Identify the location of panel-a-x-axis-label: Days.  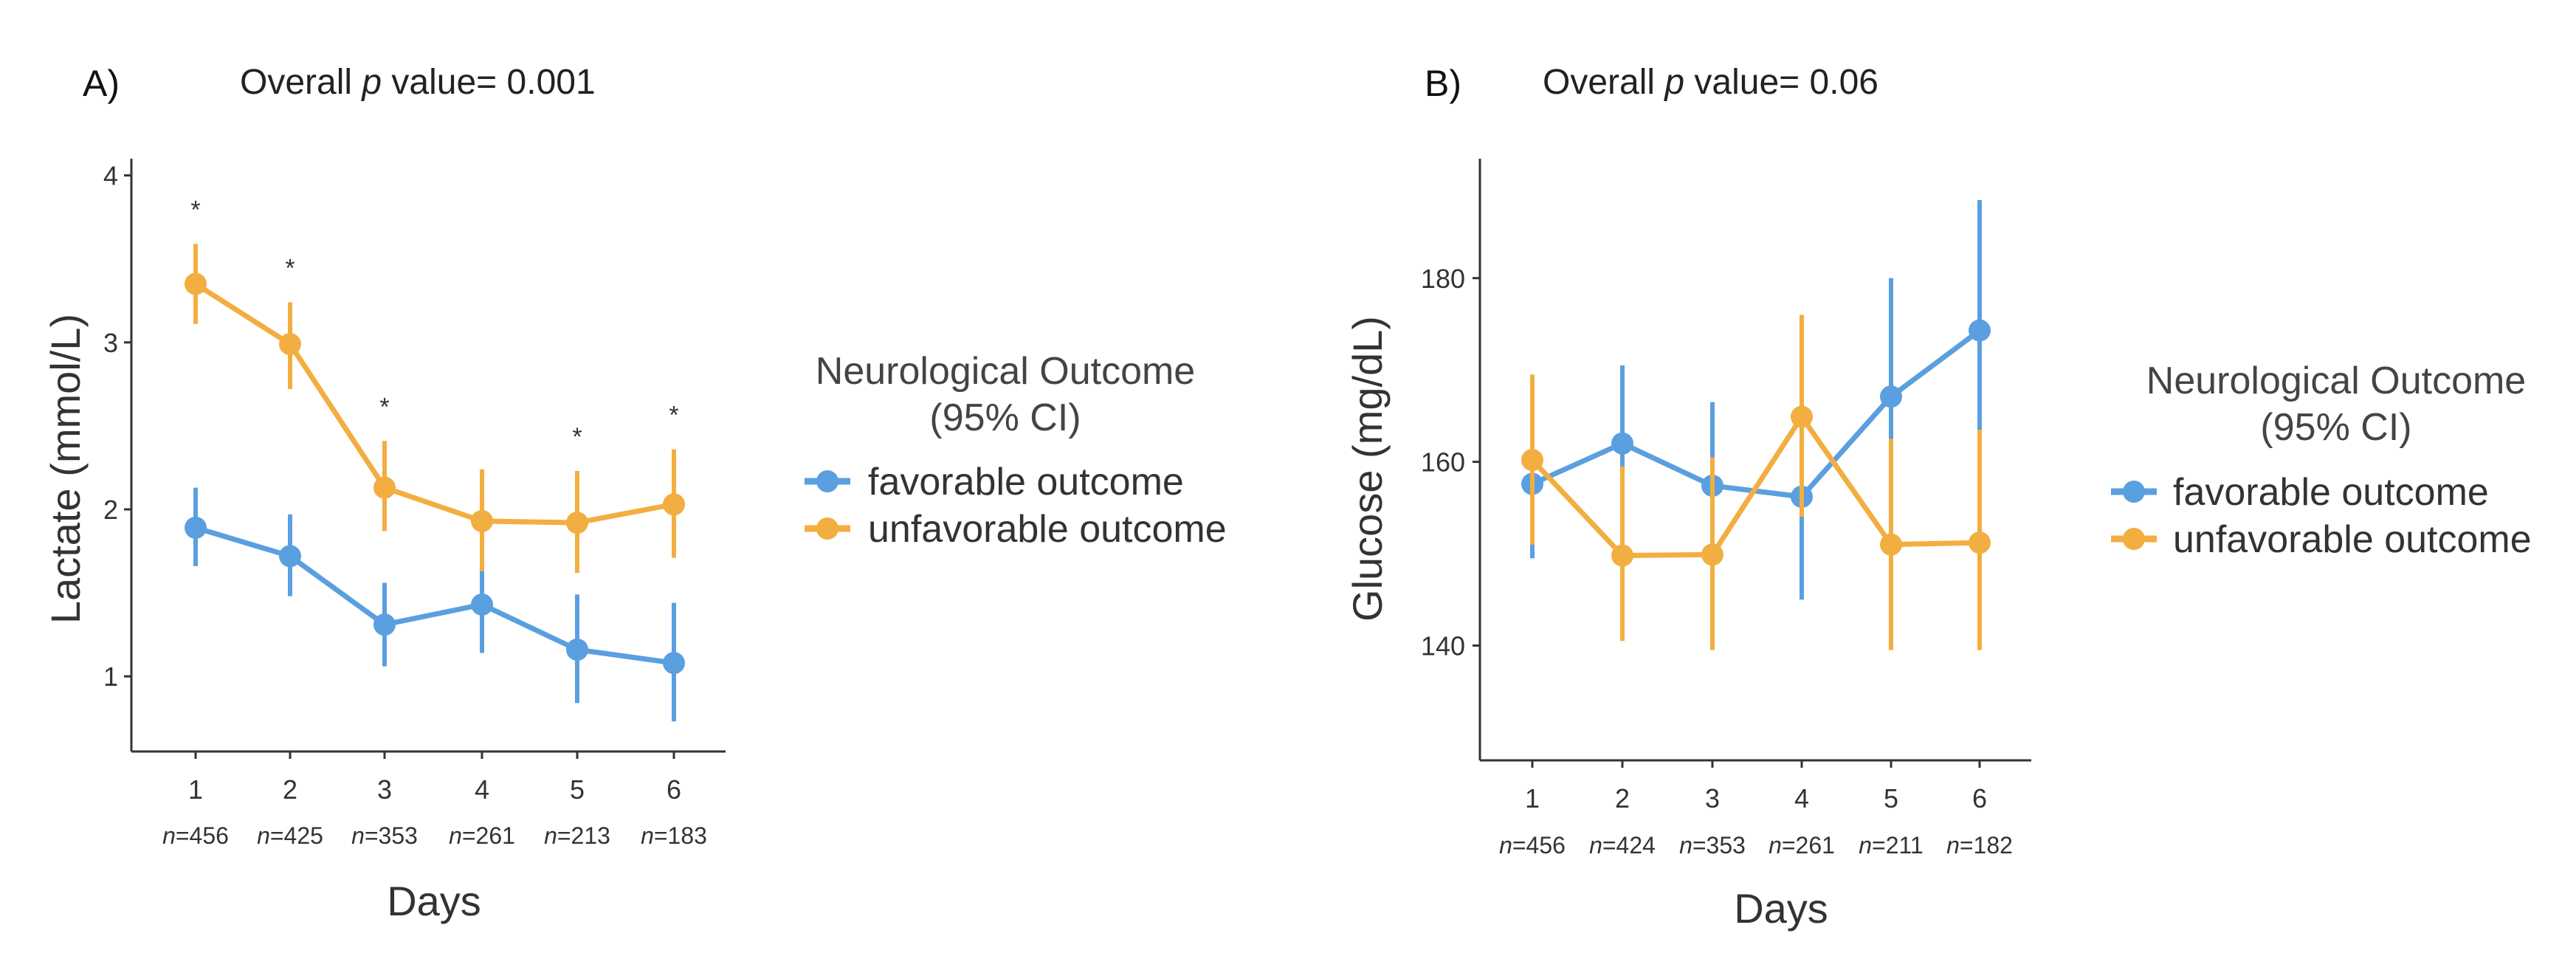
(434, 901).